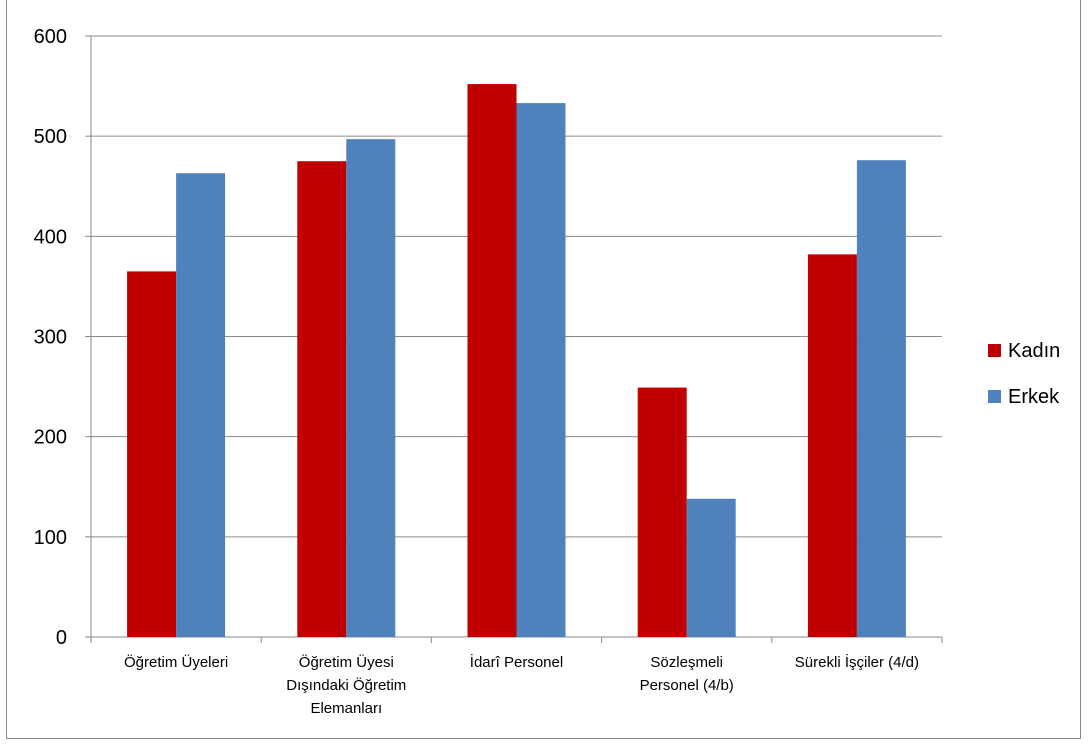 The height and width of the screenshot is (745, 1088). I want to click on y-tick-label: 100, so click(50, 538).